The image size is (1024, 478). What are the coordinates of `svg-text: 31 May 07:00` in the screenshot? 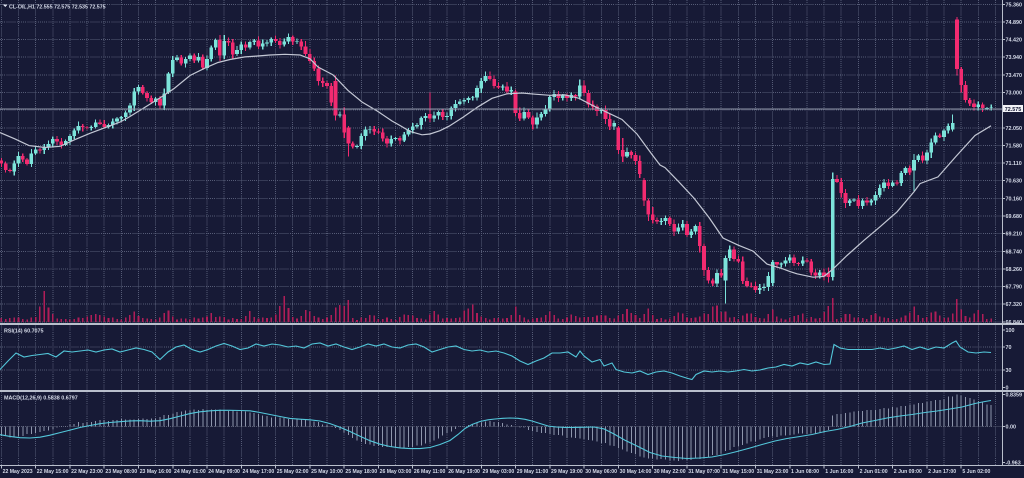 It's located at (704, 472).